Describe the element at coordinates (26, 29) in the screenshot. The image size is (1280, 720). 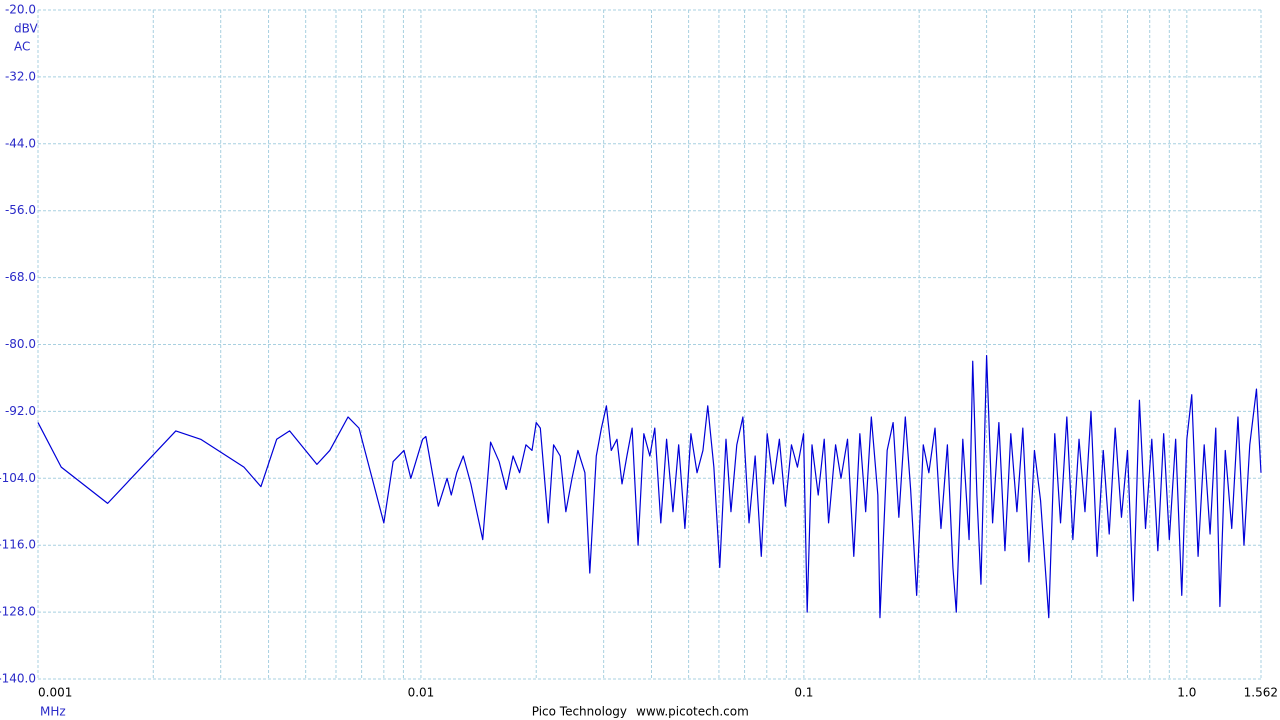
I see `y-unit: dBV` at that location.